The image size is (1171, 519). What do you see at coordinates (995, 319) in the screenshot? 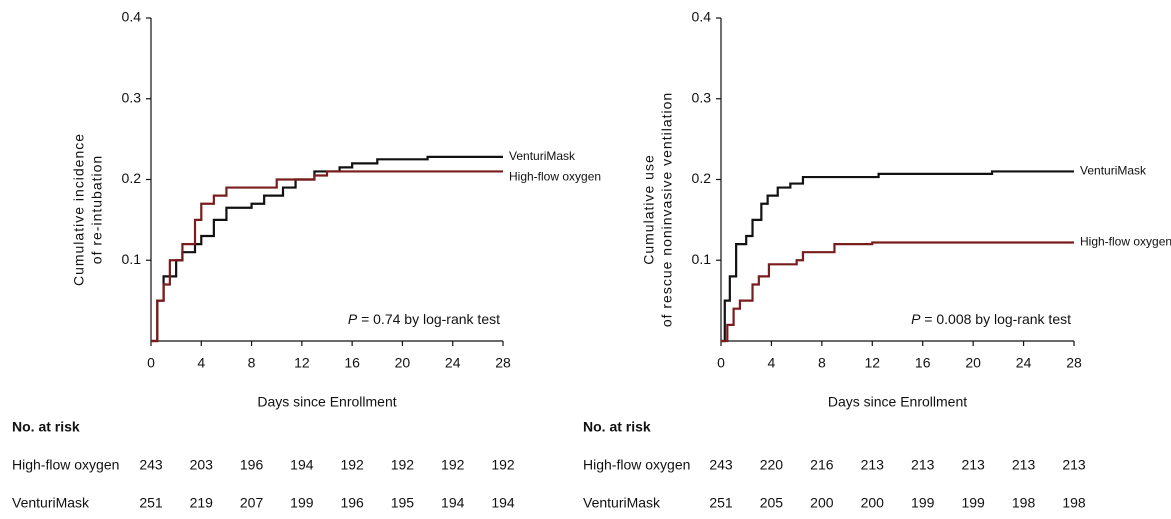
I see `p-text: = 0.008 by log-rank test` at bounding box center [995, 319].